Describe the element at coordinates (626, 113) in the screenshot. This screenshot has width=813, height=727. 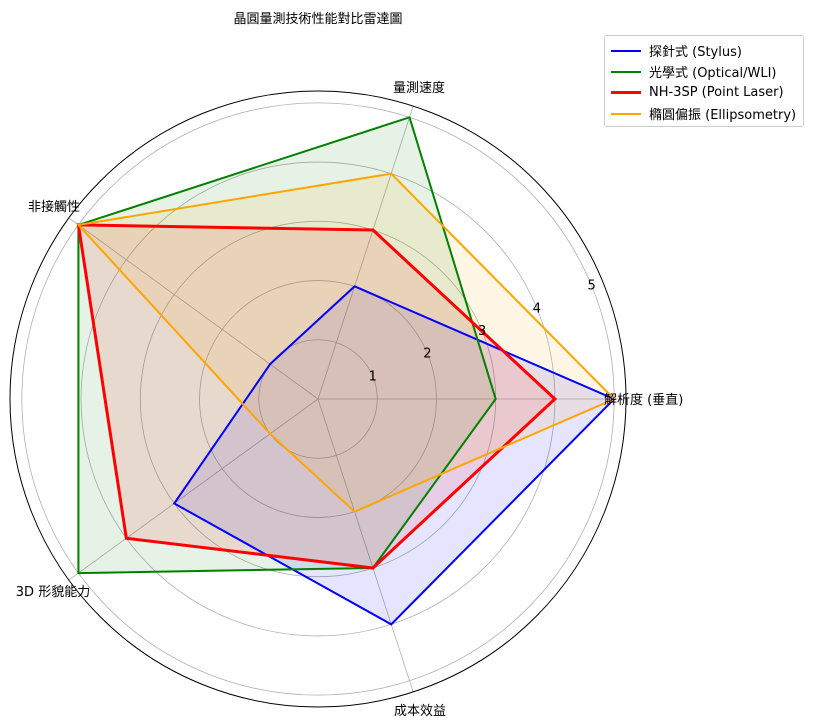
I see `legend-swatch-ellipsometry` at that location.